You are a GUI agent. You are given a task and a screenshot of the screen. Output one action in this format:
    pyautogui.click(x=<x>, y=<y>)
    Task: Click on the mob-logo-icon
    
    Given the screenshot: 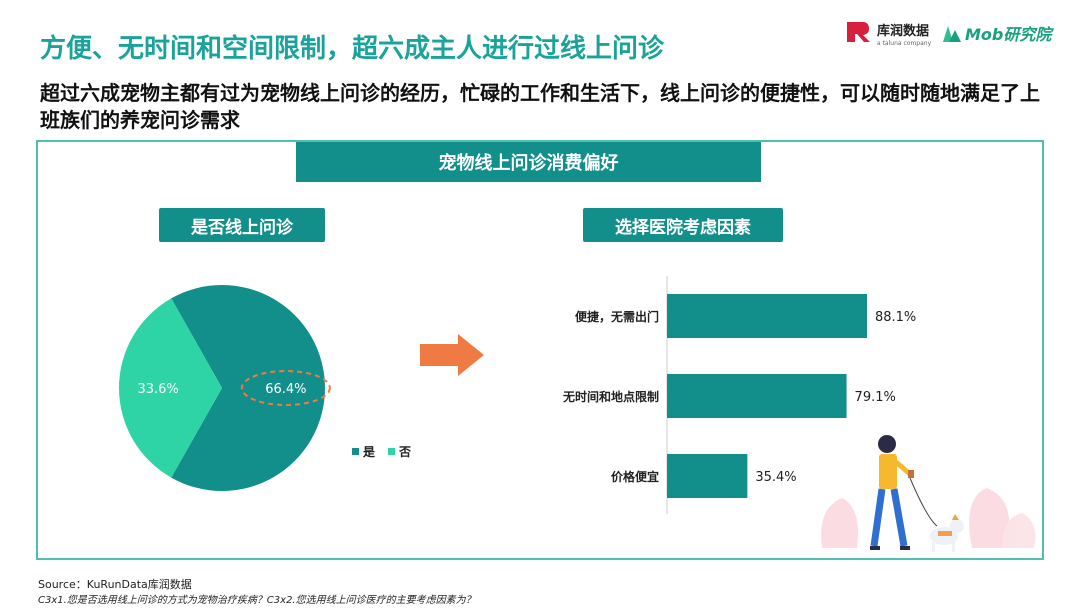 What is the action you would take?
    pyautogui.click(x=952, y=34)
    